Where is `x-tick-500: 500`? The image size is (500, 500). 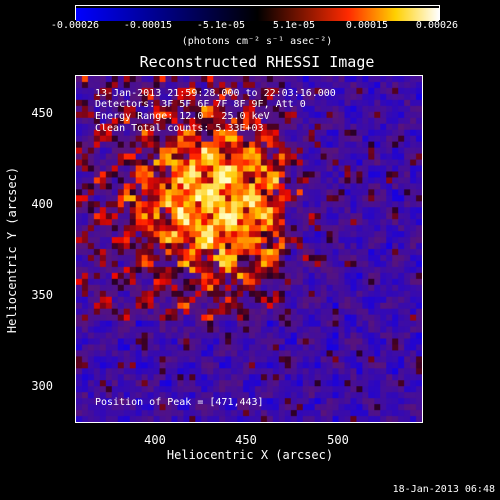 x-tick-500: 500 is located at coordinates (338, 440).